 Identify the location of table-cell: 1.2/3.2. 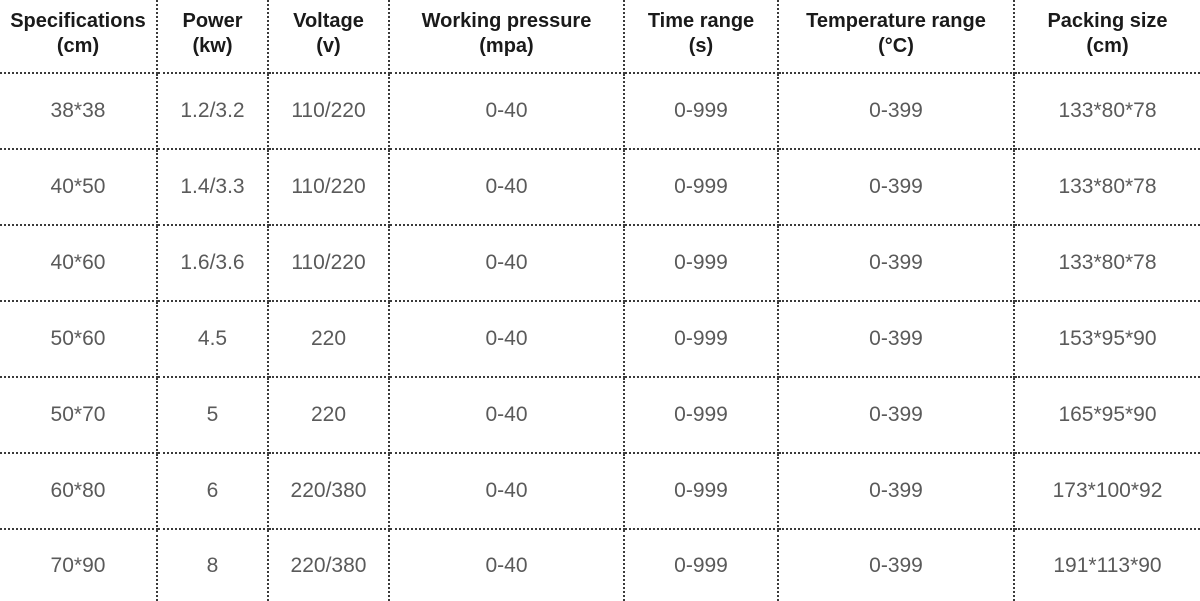
(213, 112).